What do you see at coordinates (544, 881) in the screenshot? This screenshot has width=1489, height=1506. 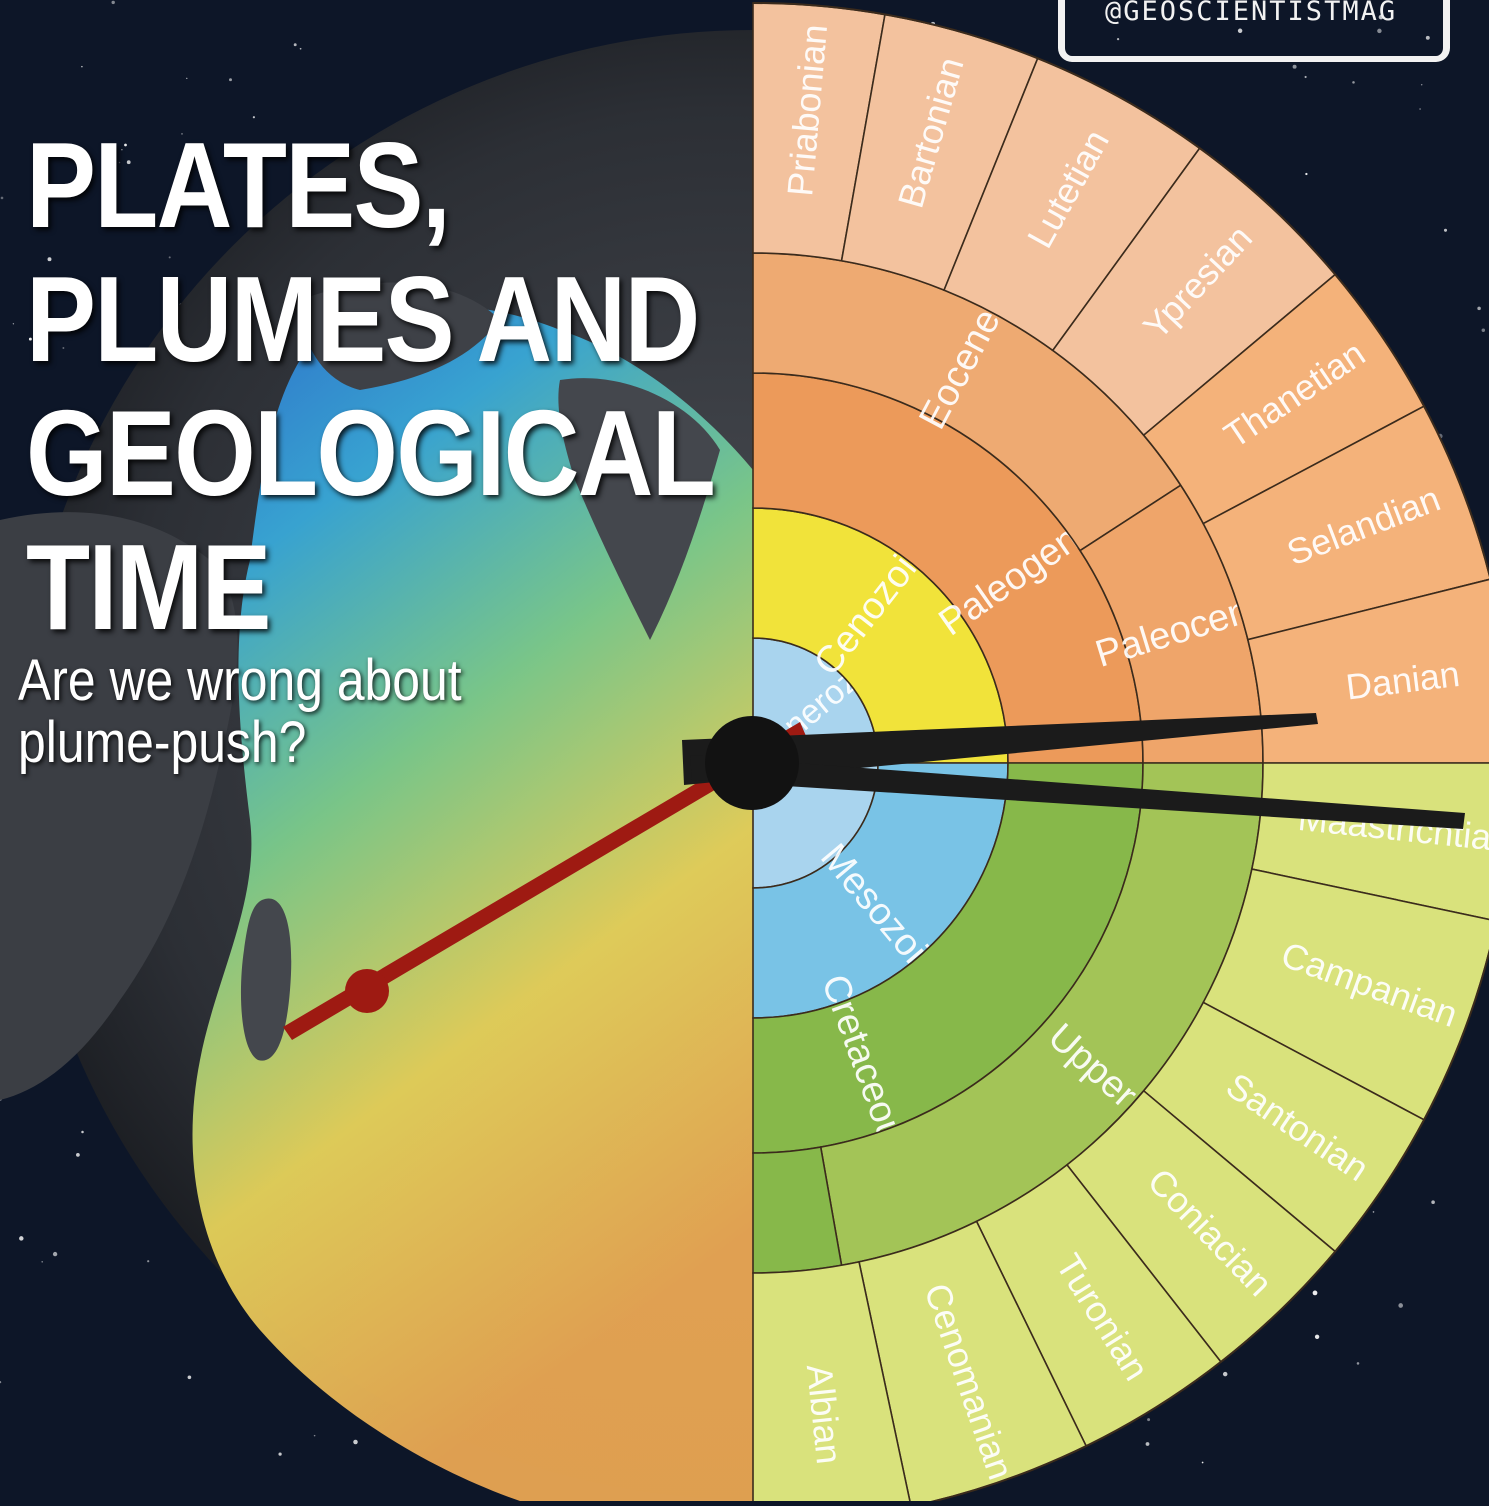 I see `clock-second-hand` at bounding box center [544, 881].